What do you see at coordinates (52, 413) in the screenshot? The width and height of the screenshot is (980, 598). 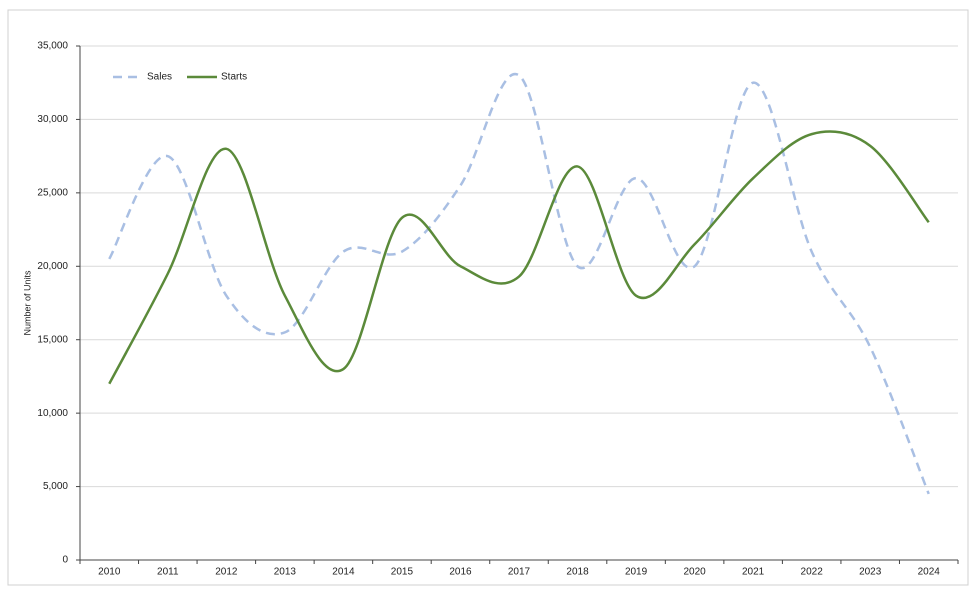 I see `y-tick-label: 10,000` at bounding box center [52, 413].